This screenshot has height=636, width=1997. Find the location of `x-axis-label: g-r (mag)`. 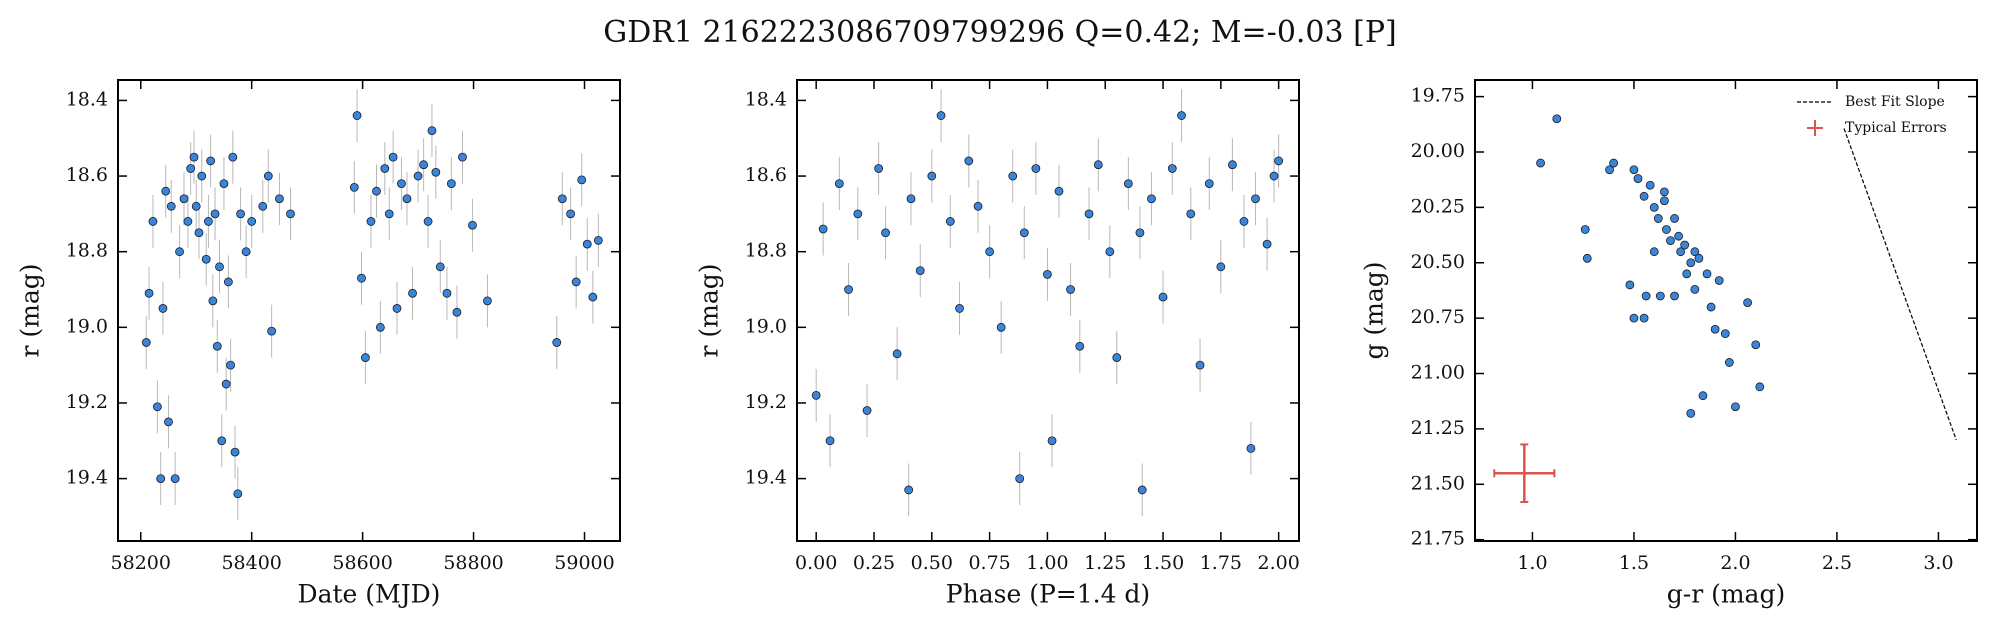

x-axis-label: g-r (mag) is located at coordinates (1726, 594).